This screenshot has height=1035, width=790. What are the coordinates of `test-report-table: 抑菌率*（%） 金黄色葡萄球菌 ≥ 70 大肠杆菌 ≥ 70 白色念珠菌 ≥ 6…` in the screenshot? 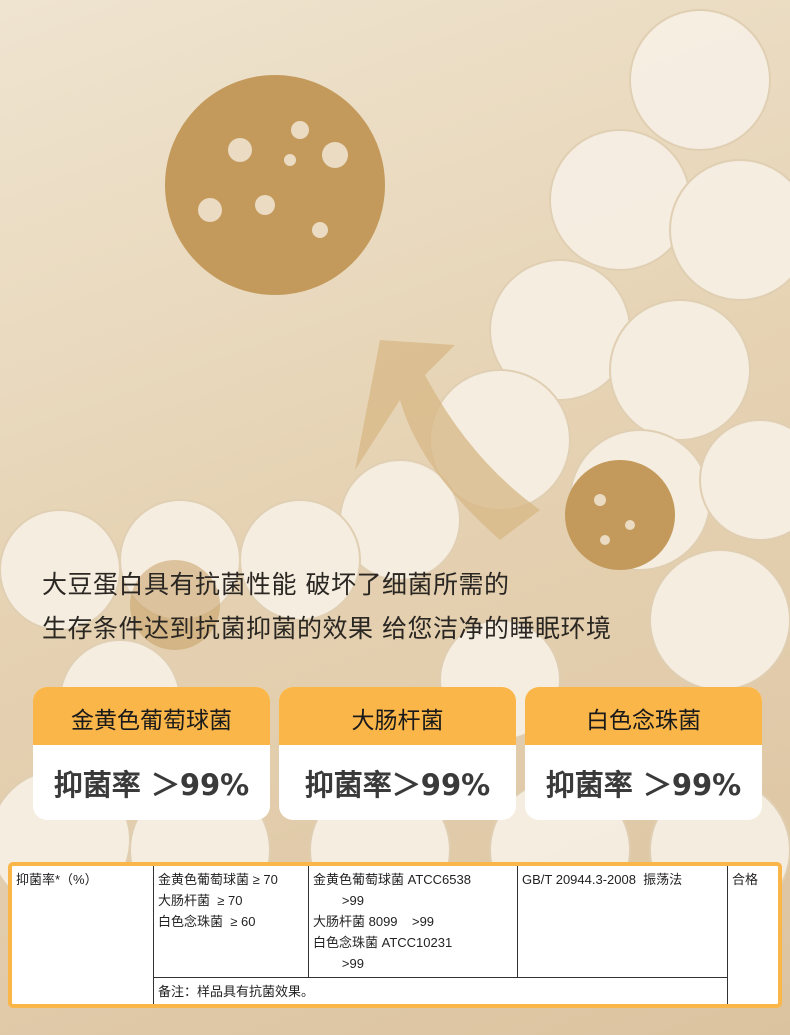 It's located at (395, 935).